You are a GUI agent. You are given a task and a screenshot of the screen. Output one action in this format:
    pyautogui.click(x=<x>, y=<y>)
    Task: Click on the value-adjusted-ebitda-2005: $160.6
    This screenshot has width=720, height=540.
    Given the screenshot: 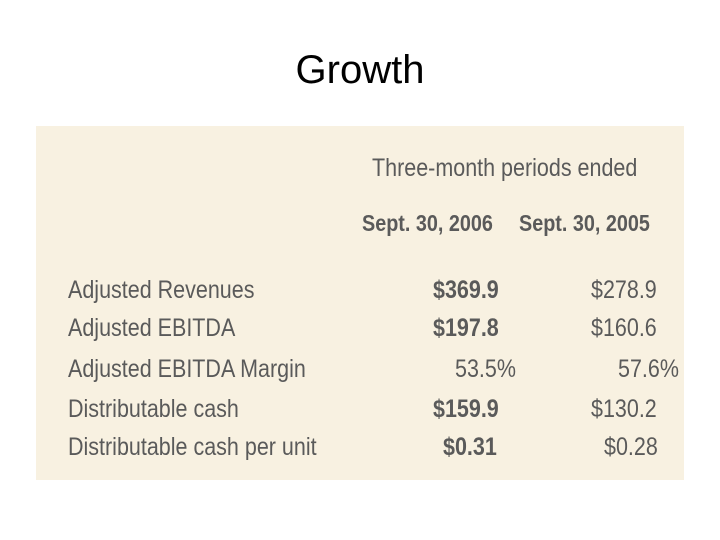 What is the action you would take?
    pyautogui.click(x=624, y=328)
    